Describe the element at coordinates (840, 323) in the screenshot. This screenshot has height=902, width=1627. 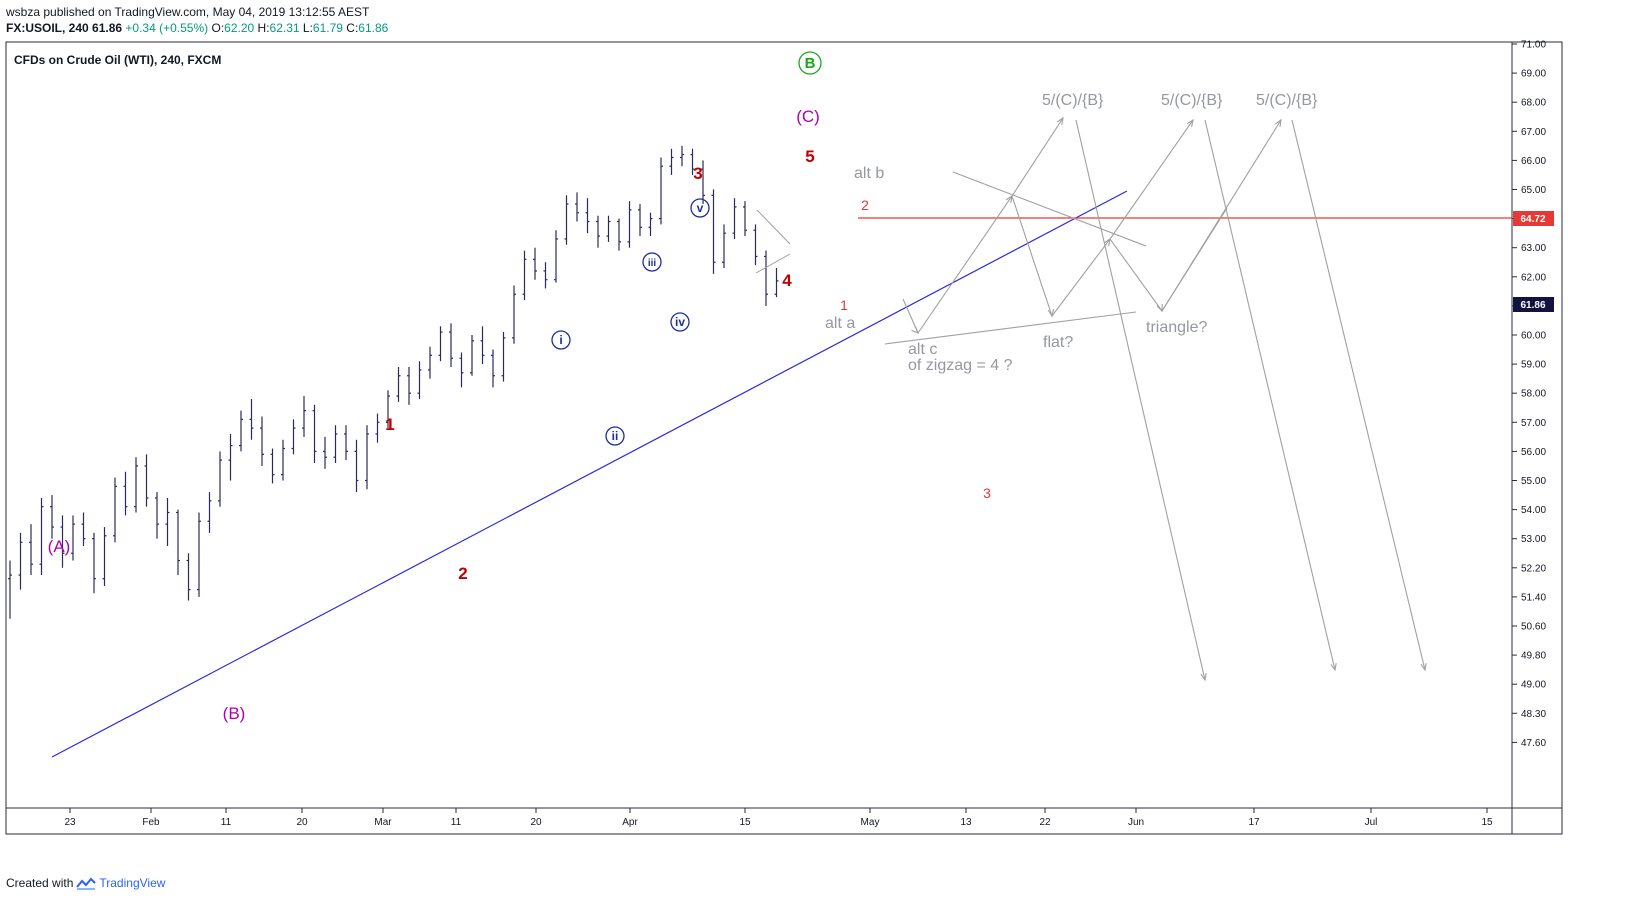
I see `annotation-label: alt a` at that location.